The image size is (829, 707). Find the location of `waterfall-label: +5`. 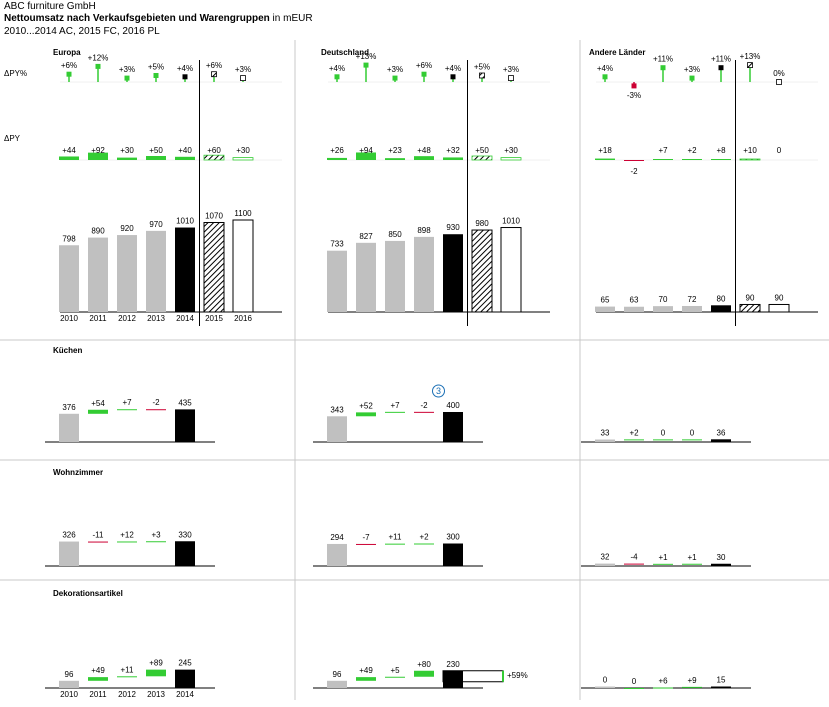

waterfall-label: +5 is located at coordinates (395, 670).